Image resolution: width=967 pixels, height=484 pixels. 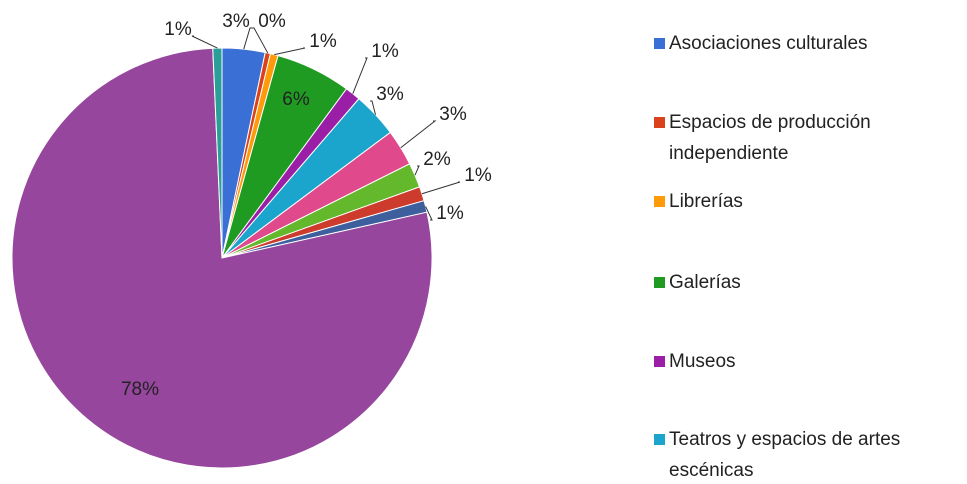 What do you see at coordinates (140, 389) in the screenshot?
I see `data-label: 78%` at bounding box center [140, 389].